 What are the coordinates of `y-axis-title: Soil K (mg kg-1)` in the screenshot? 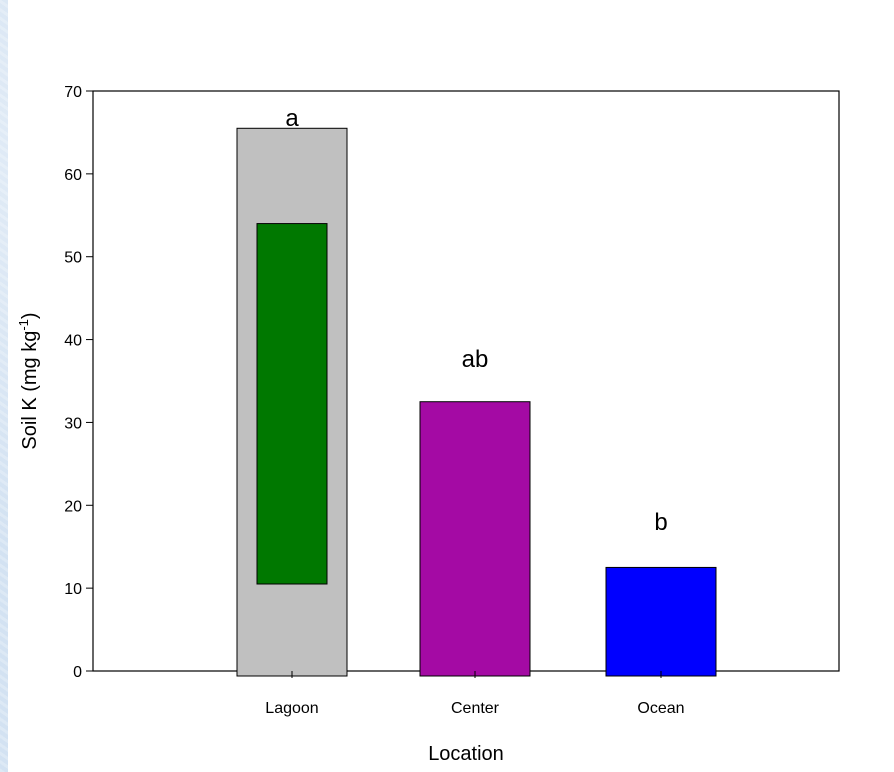 It's located at (28, 380).